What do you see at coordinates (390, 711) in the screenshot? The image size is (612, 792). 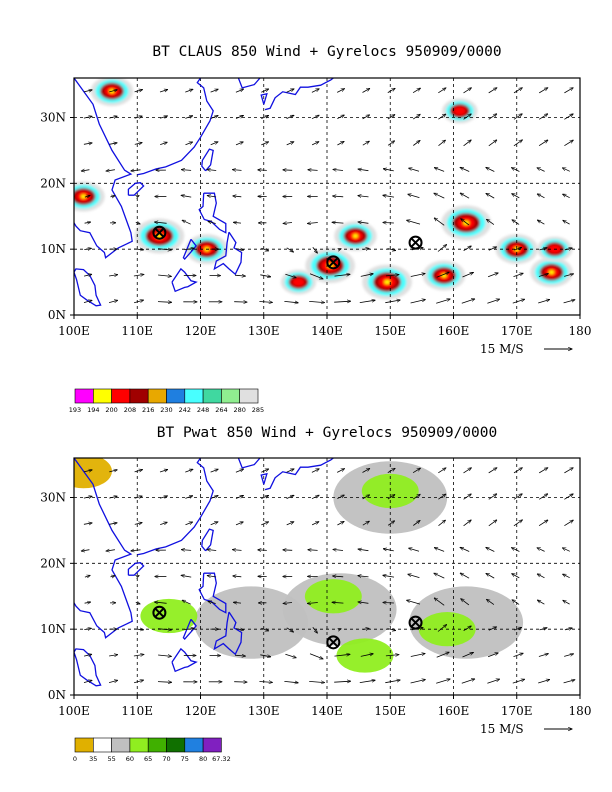 I see `x-tick-label: 150E` at bounding box center [390, 711].